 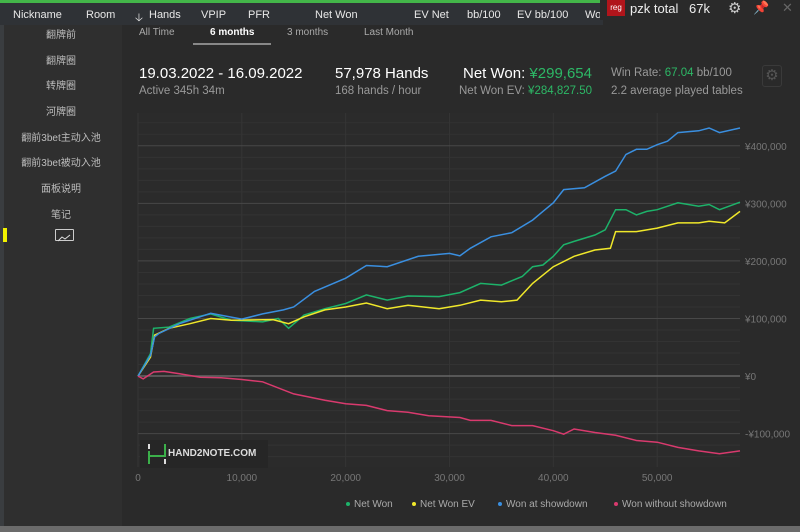 I want to click on x-tick-label: 40,000, so click(x=553, y=478).